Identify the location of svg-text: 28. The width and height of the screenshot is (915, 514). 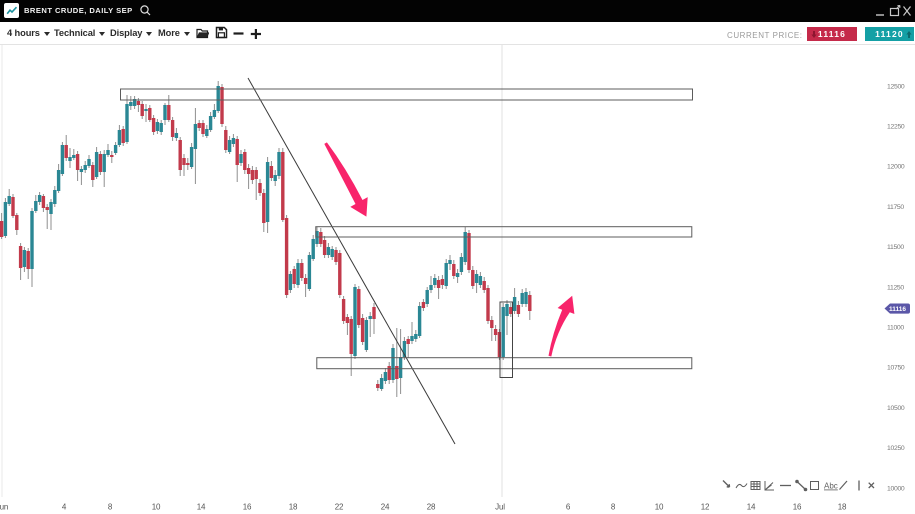
(431, 507).